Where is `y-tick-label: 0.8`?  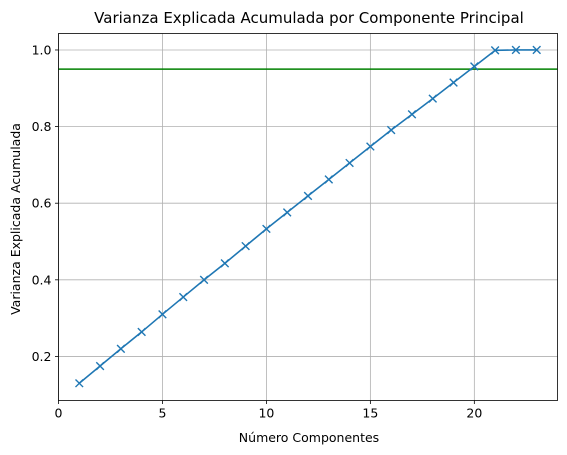
y-tick-label: 0.8 is located at coordinates (42, 126).